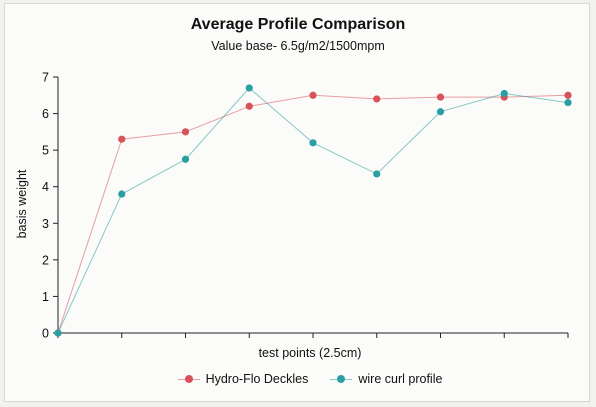  I want to click on legend-label-series-1: Hydro-Flo Deckles, so click(257, 379).